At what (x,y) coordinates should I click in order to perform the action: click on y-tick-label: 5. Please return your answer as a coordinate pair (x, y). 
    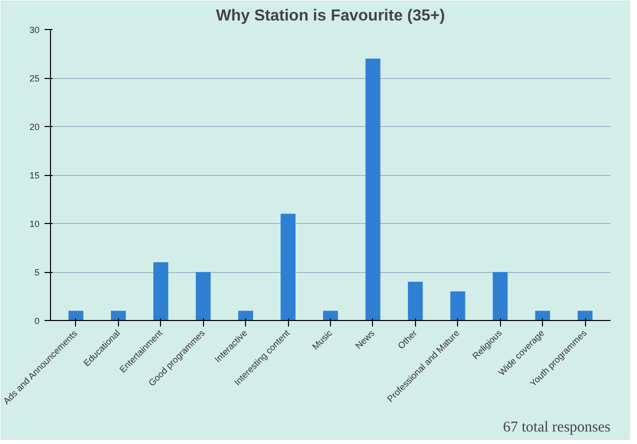
    Looking at the image, I should click on (37, 273).